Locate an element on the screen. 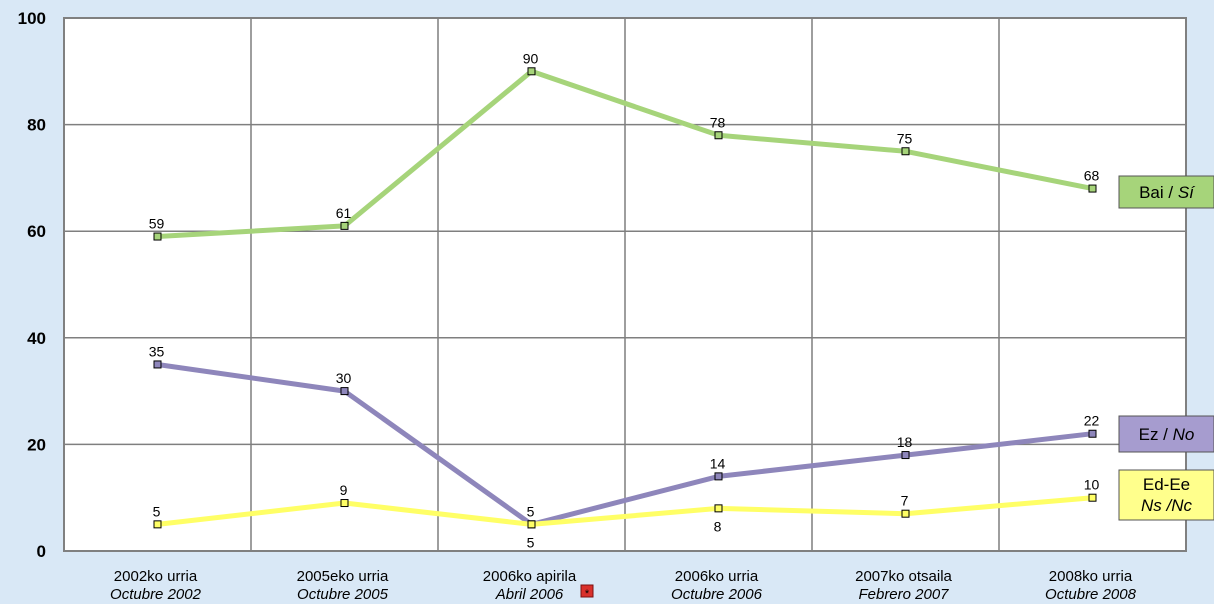 The width and height of the screenshot is (1214, 604). data-label: 90 is located at coordinates (531, 58).